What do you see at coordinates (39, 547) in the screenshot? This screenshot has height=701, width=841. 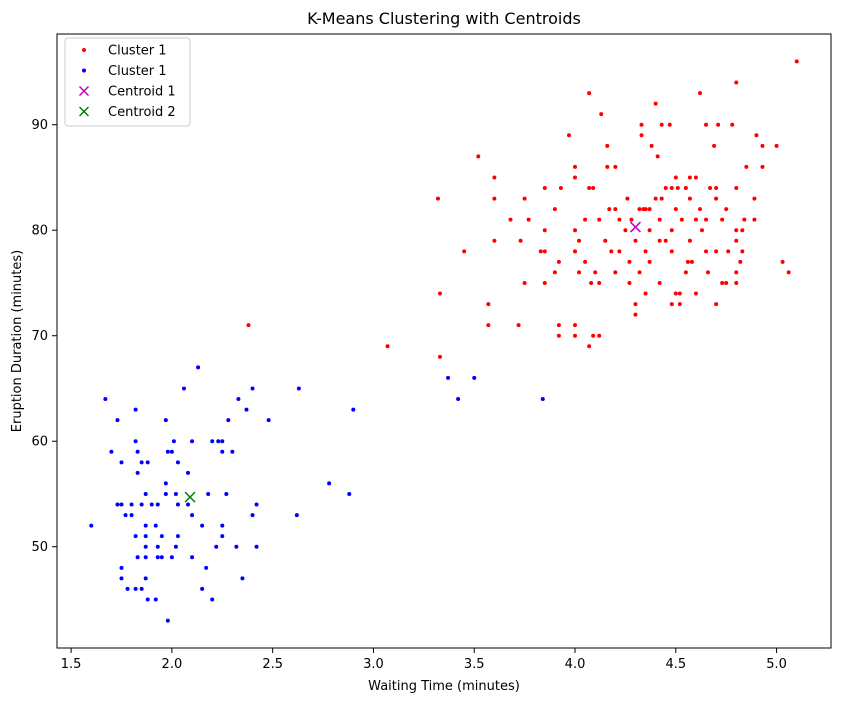 I see `y-tick-label: 50` at bounding box center [39, 547].